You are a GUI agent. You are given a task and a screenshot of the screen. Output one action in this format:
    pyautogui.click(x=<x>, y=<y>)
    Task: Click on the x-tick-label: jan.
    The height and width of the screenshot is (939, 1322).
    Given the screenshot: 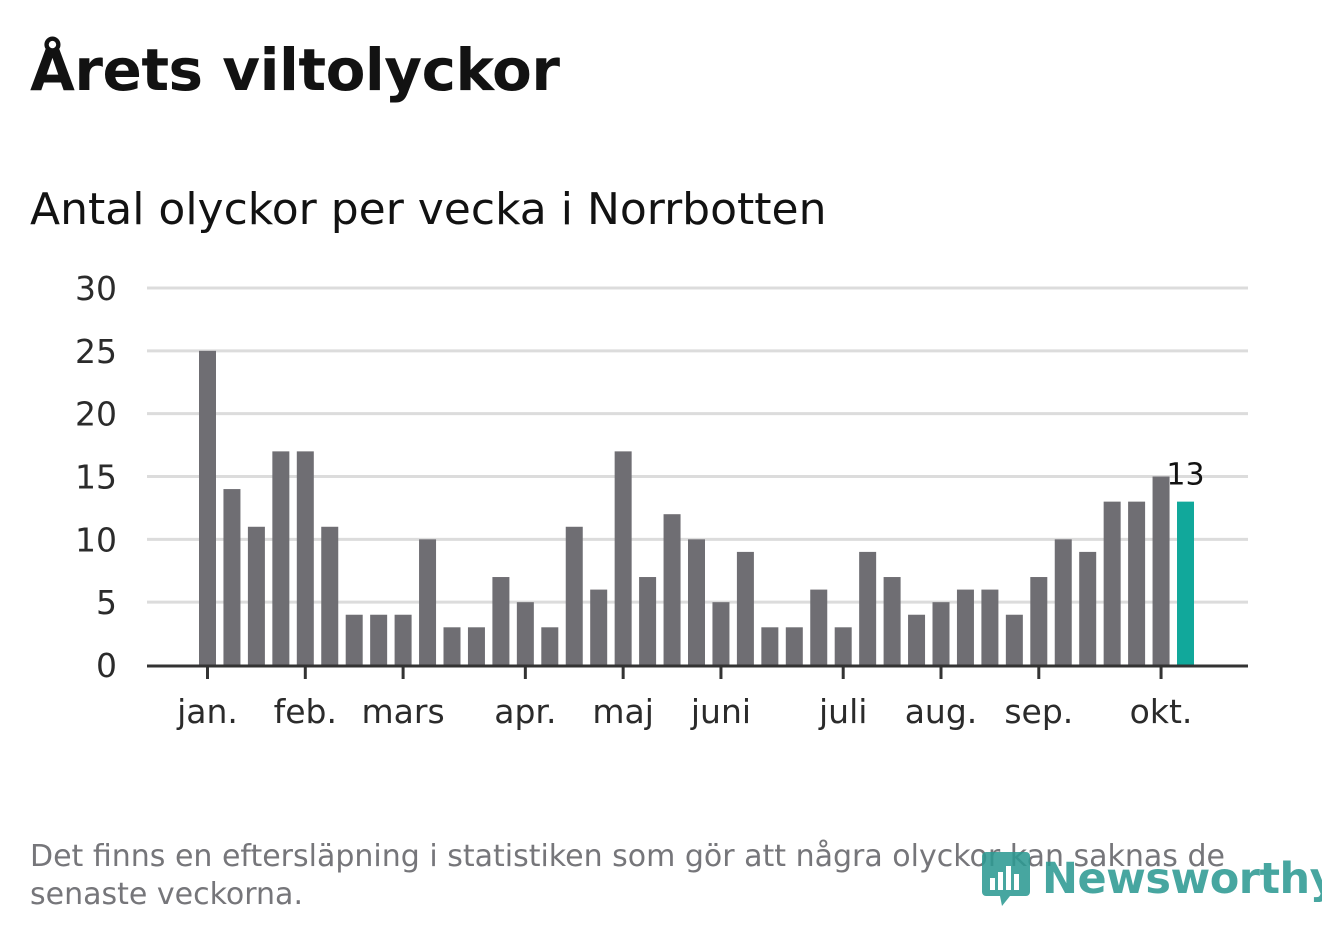 What is the action you would take?
    pyautogui.click(x=207, y=711)
    